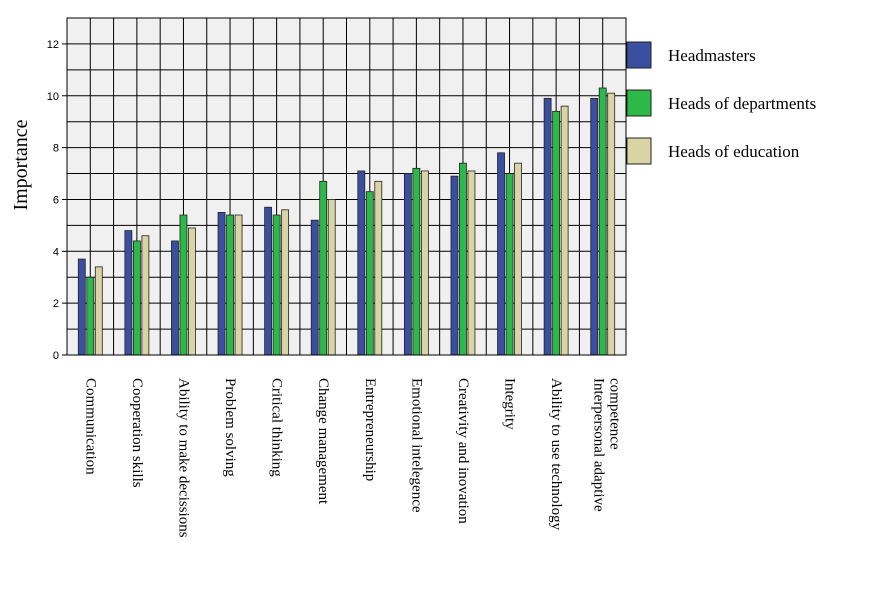 The height and width of the screenshot is (613, 869). I want to click on legend-label: Headmasters, so click(712, 55).